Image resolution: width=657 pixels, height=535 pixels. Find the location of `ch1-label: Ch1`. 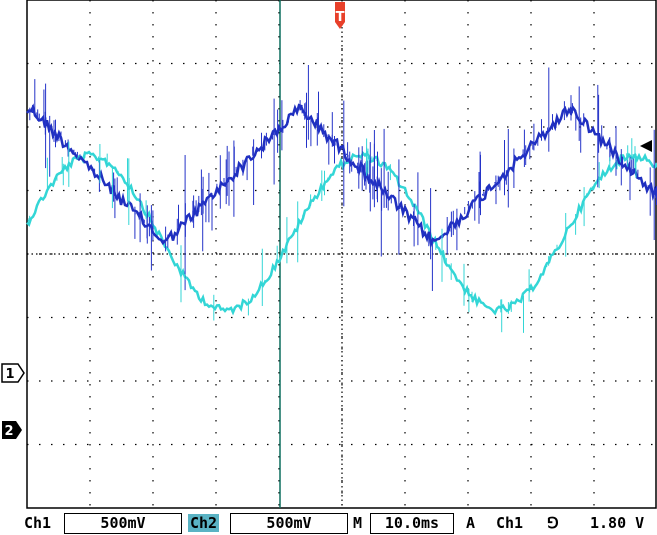

ch1-label: Ch1 is located at coordinates (38, 523).